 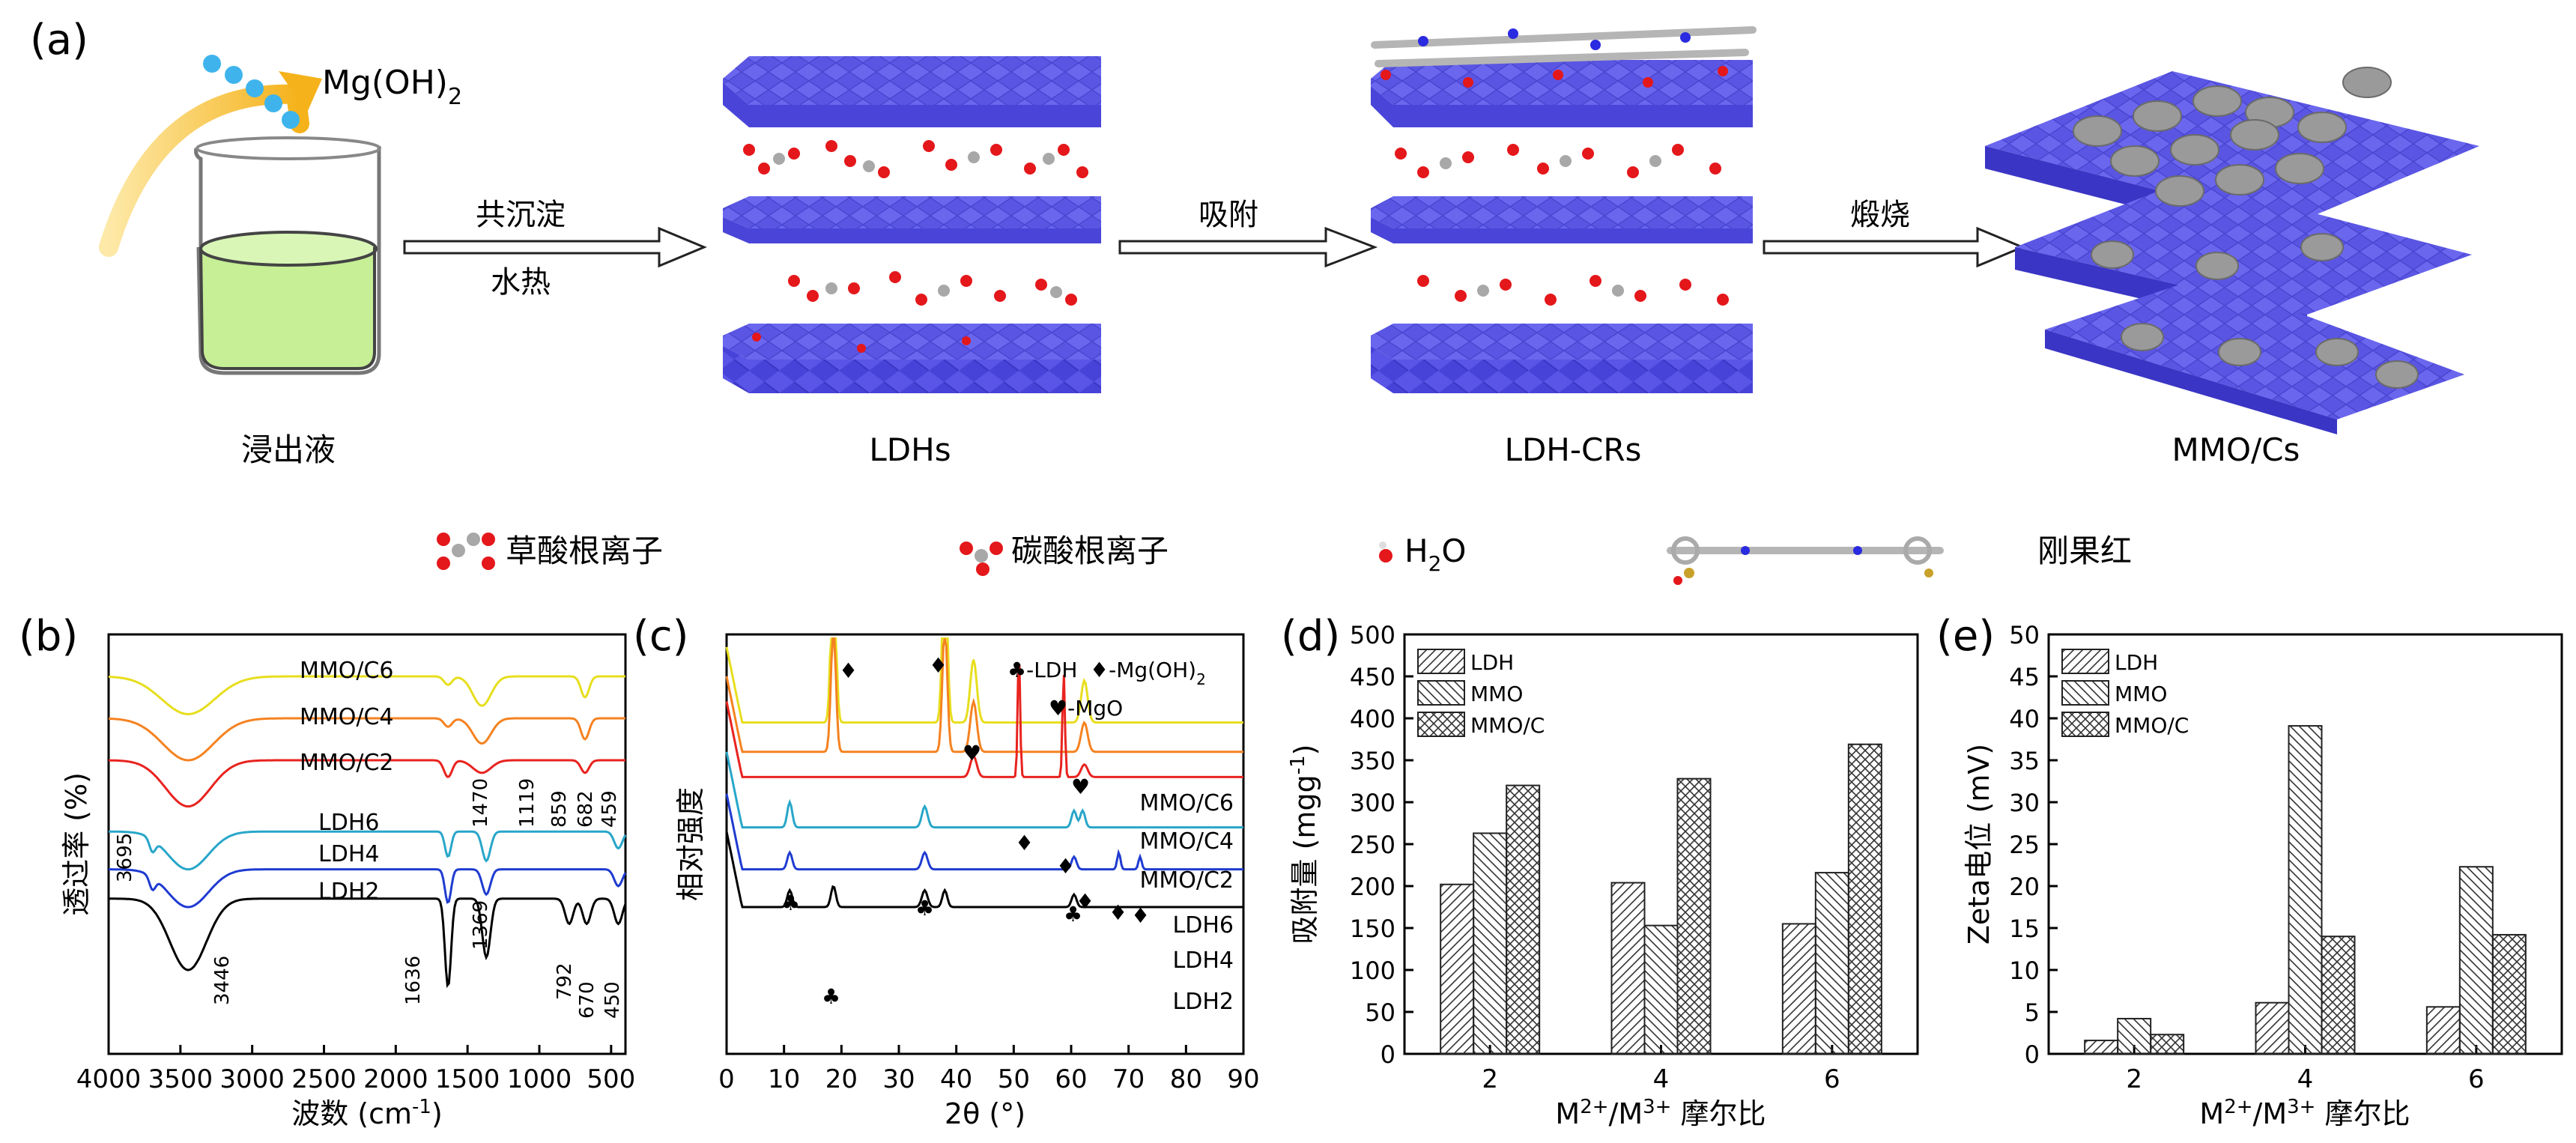 I want to click on peak-annotation: 450, so click(x=612, y=1000).